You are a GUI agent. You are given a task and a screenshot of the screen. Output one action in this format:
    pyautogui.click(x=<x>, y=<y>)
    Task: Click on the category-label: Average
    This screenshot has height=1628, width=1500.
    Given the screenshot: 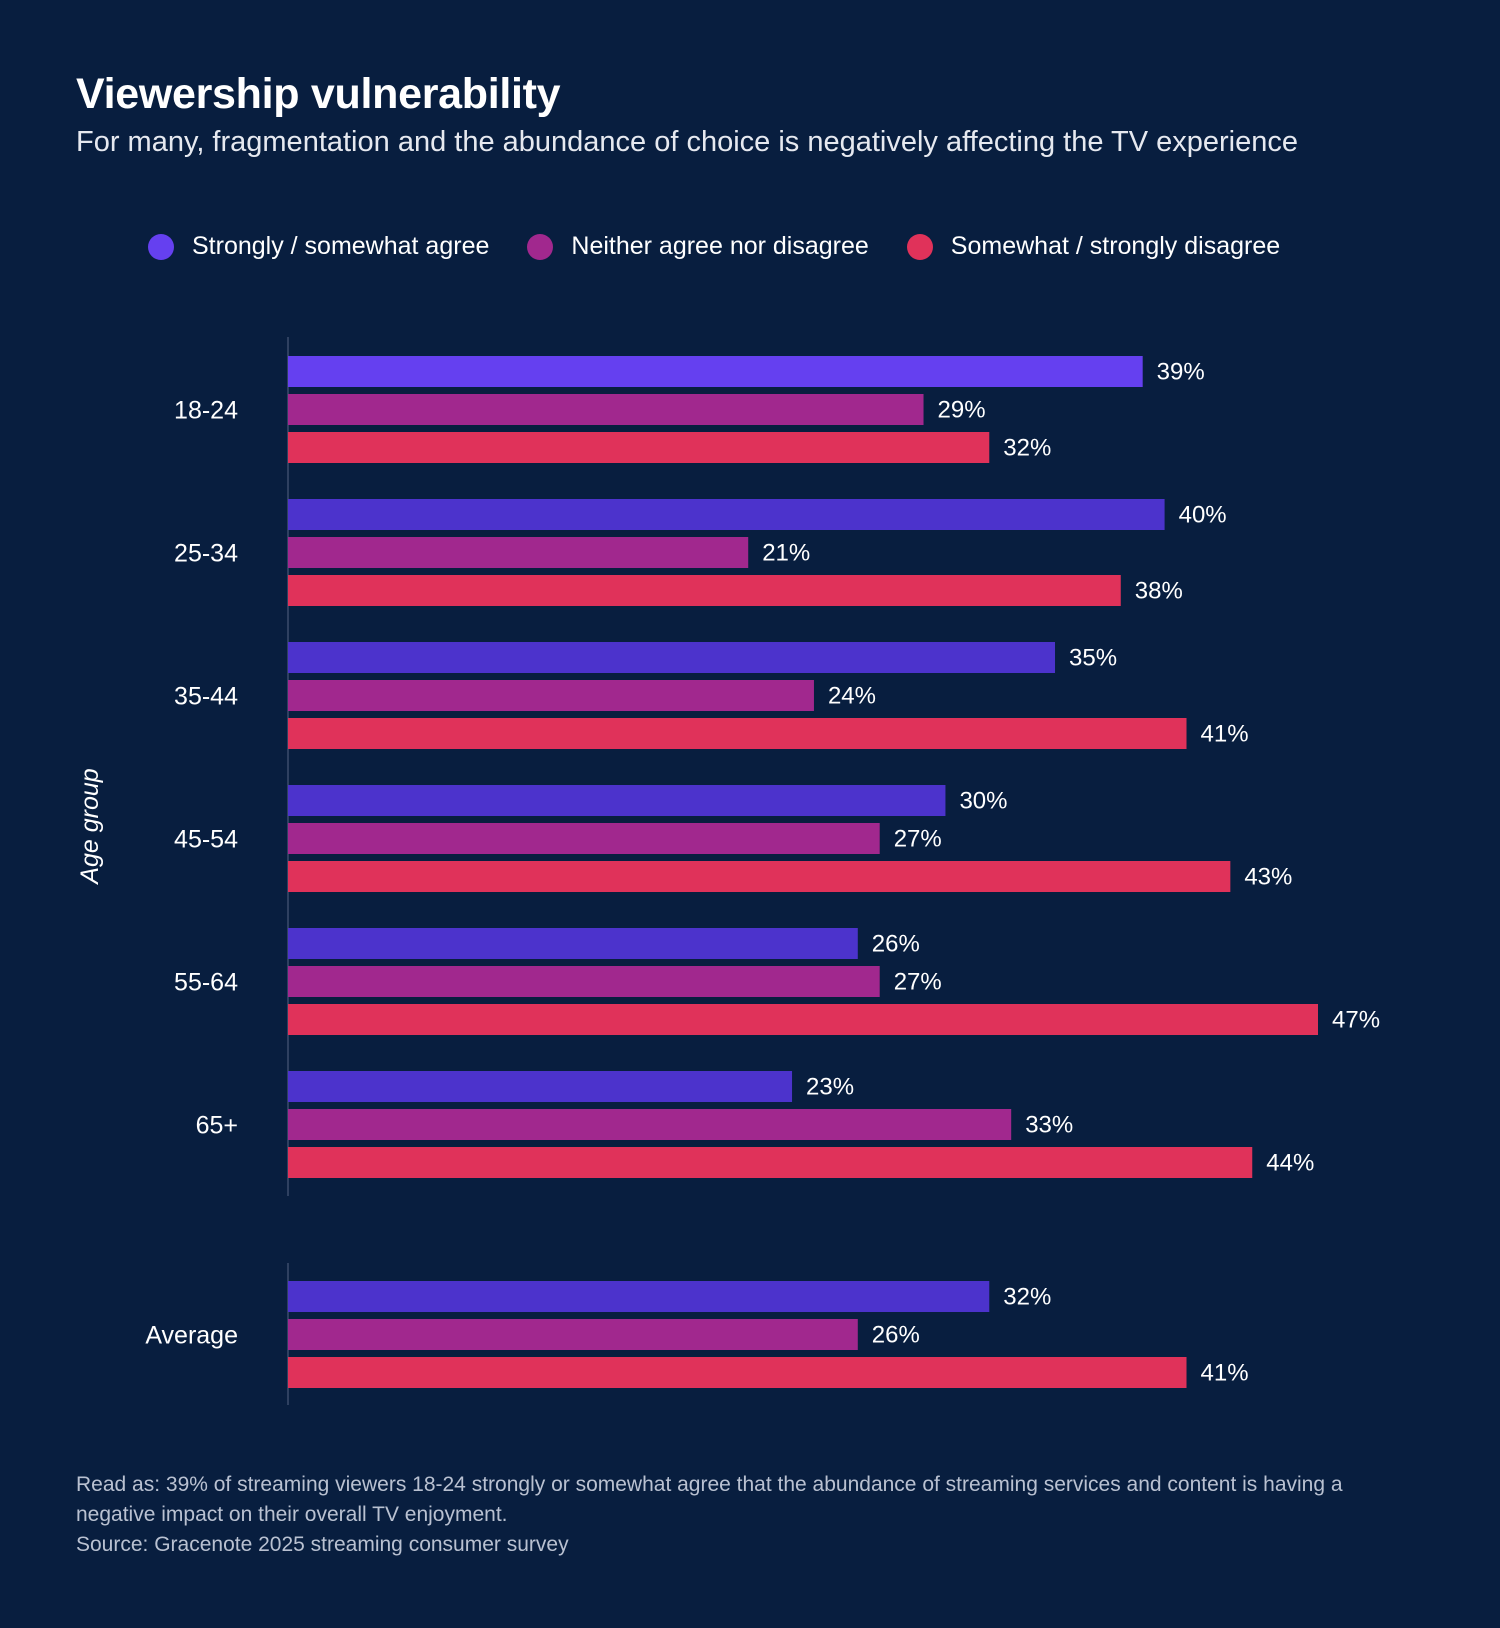 What is the action you would take?
    pyautogui.click(x=191, y=1336)
    